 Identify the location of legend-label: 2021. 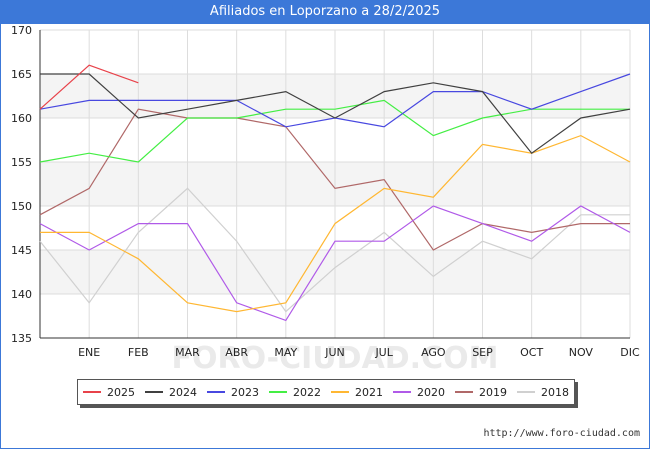
(369, 392).